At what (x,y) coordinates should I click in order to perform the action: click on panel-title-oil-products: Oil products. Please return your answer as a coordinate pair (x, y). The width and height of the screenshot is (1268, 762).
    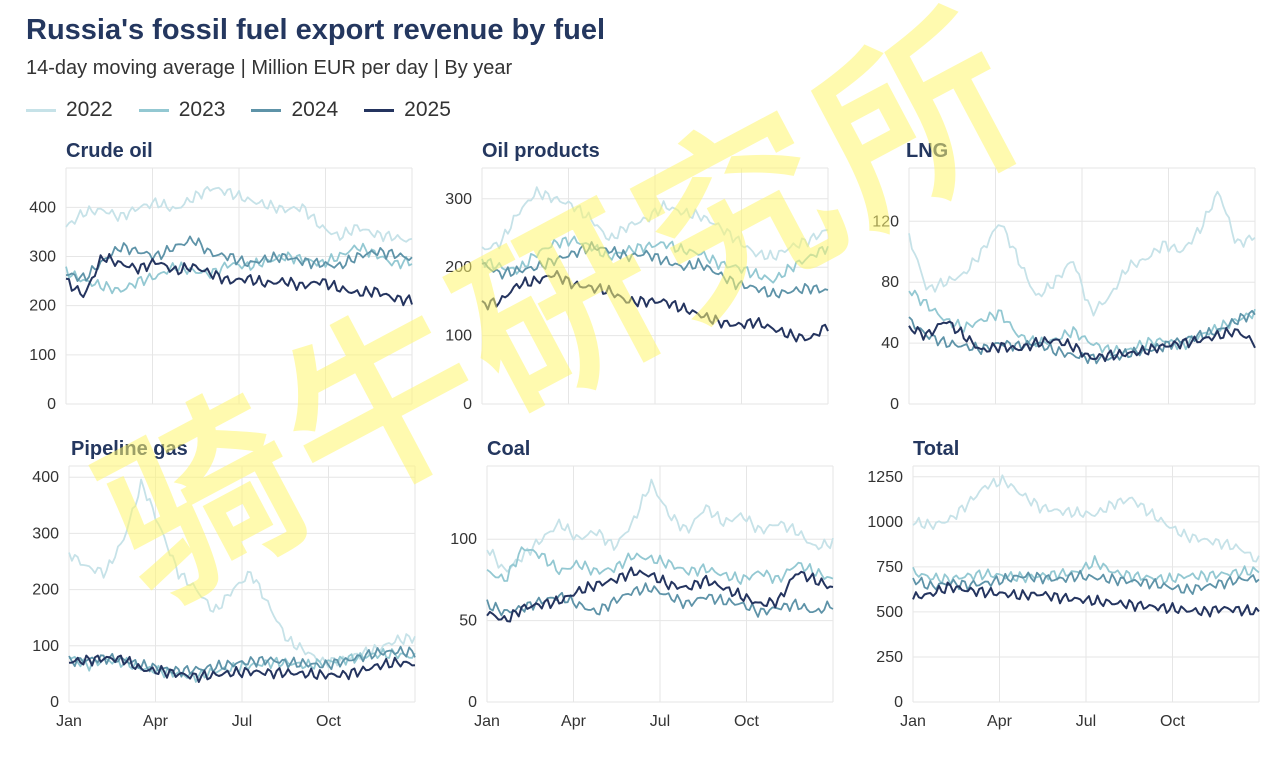
    Looking at the image, I should click on (541, 151).